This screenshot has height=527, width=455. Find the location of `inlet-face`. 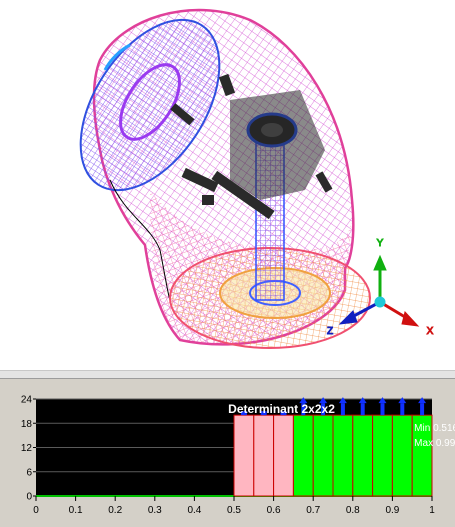

inlet-face is located at coordinates (150, 105).